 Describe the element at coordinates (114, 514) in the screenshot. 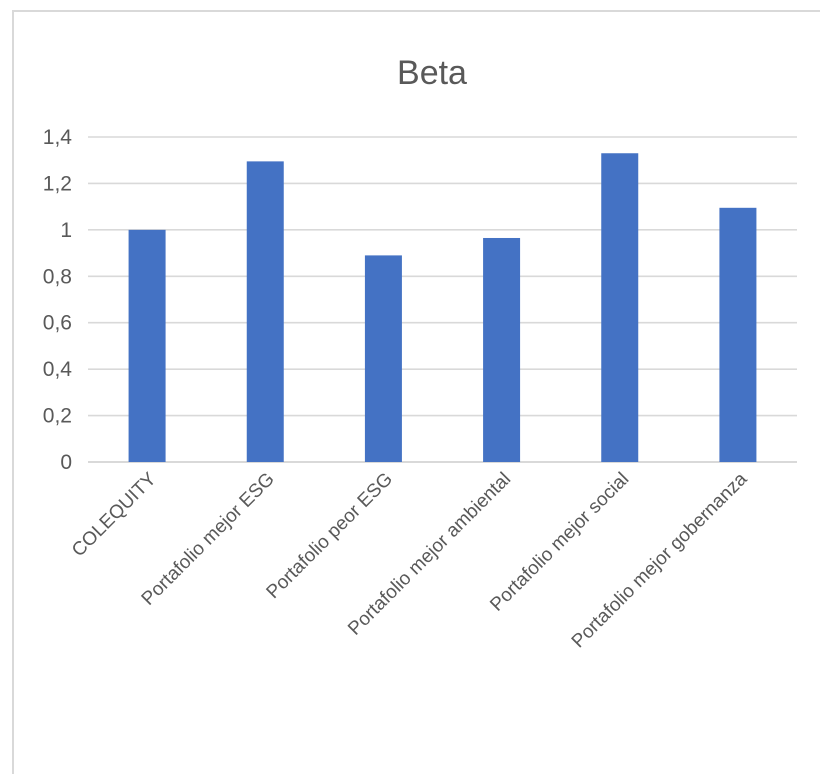

I see `x-category-label: COLEQUITY` at that location.